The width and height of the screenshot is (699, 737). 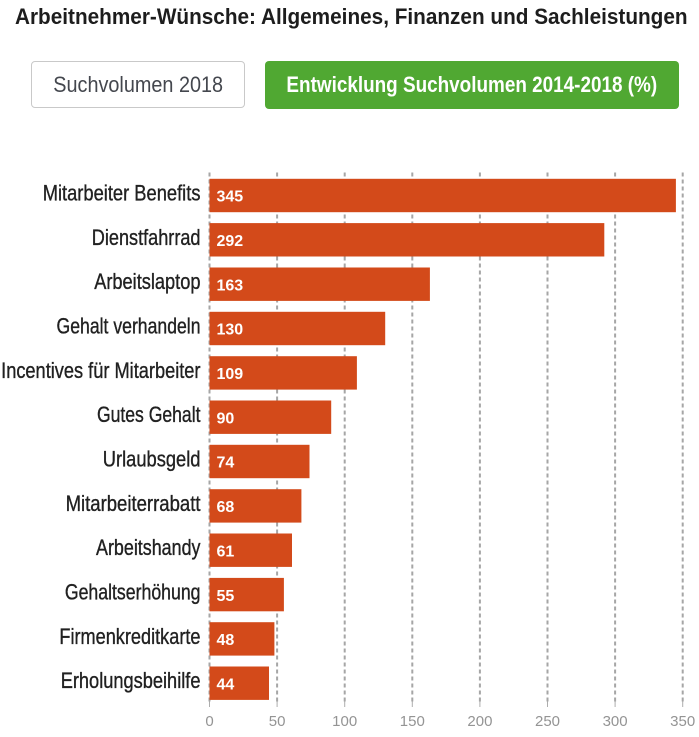 What do you see at coordinates (131, 682) in the screenshot?
I see `svg-text: Erholungsbeihilfe` at bounding box center [131, 682].